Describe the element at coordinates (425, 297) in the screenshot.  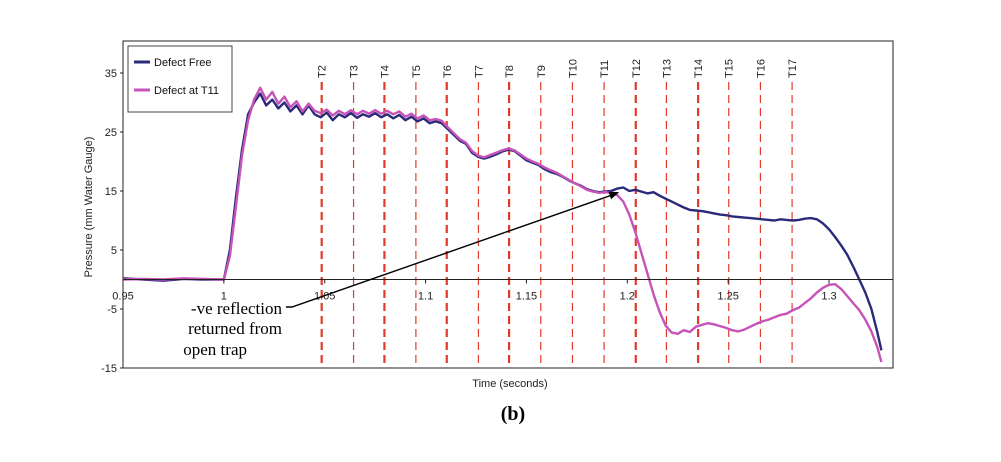
I see `x-tick-label: 1.1` at that location.